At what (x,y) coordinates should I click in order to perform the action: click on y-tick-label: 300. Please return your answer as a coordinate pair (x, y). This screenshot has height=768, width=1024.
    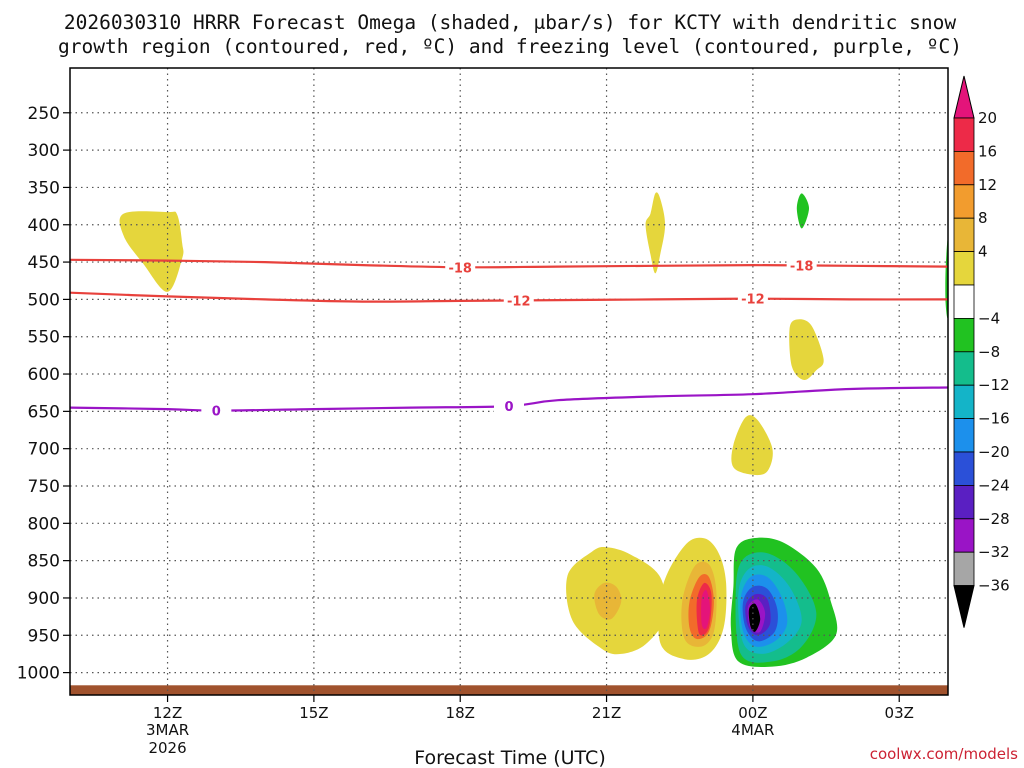
    Looking at the image, I should click on (44, 151).